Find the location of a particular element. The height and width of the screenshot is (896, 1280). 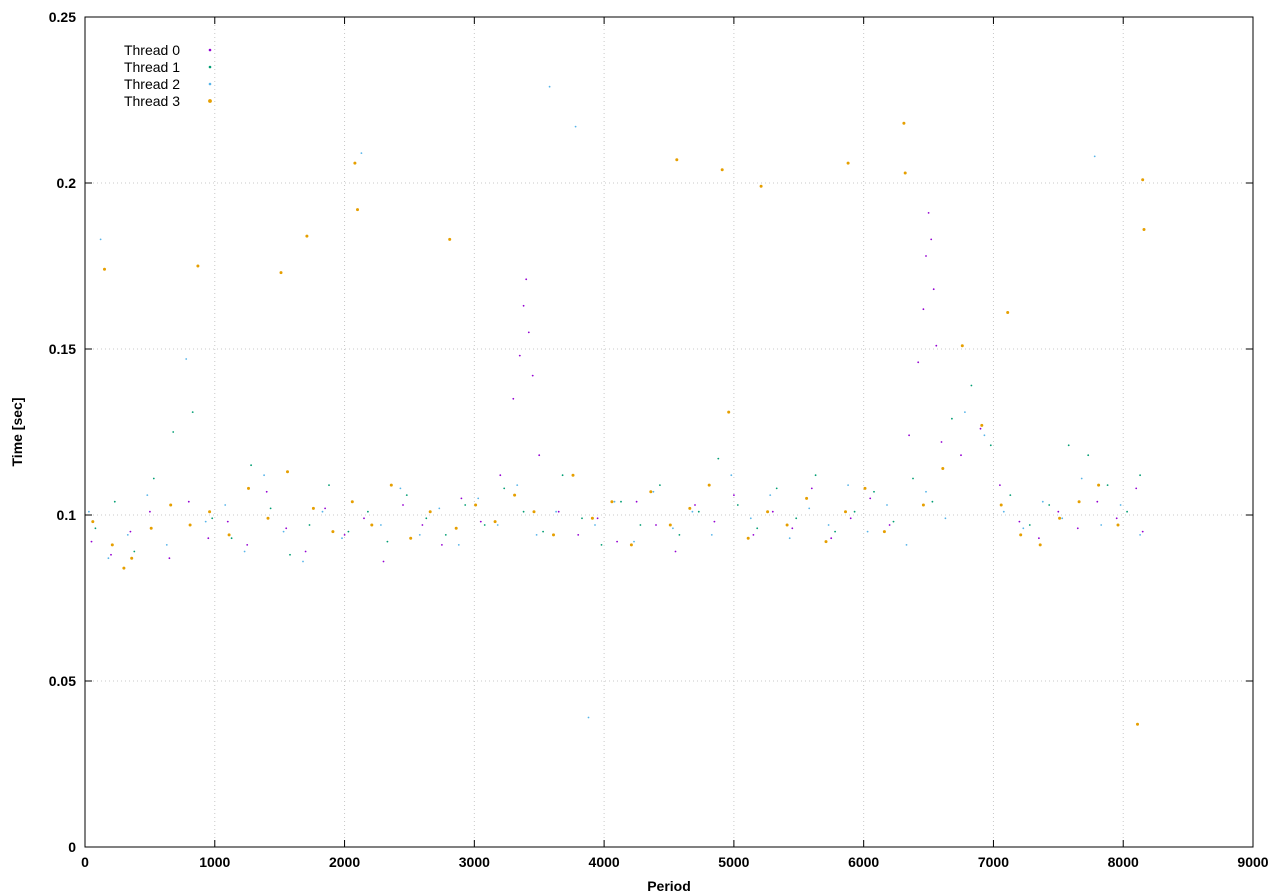

y-tick-label: 0.15 is located at coordinates (62, 349).